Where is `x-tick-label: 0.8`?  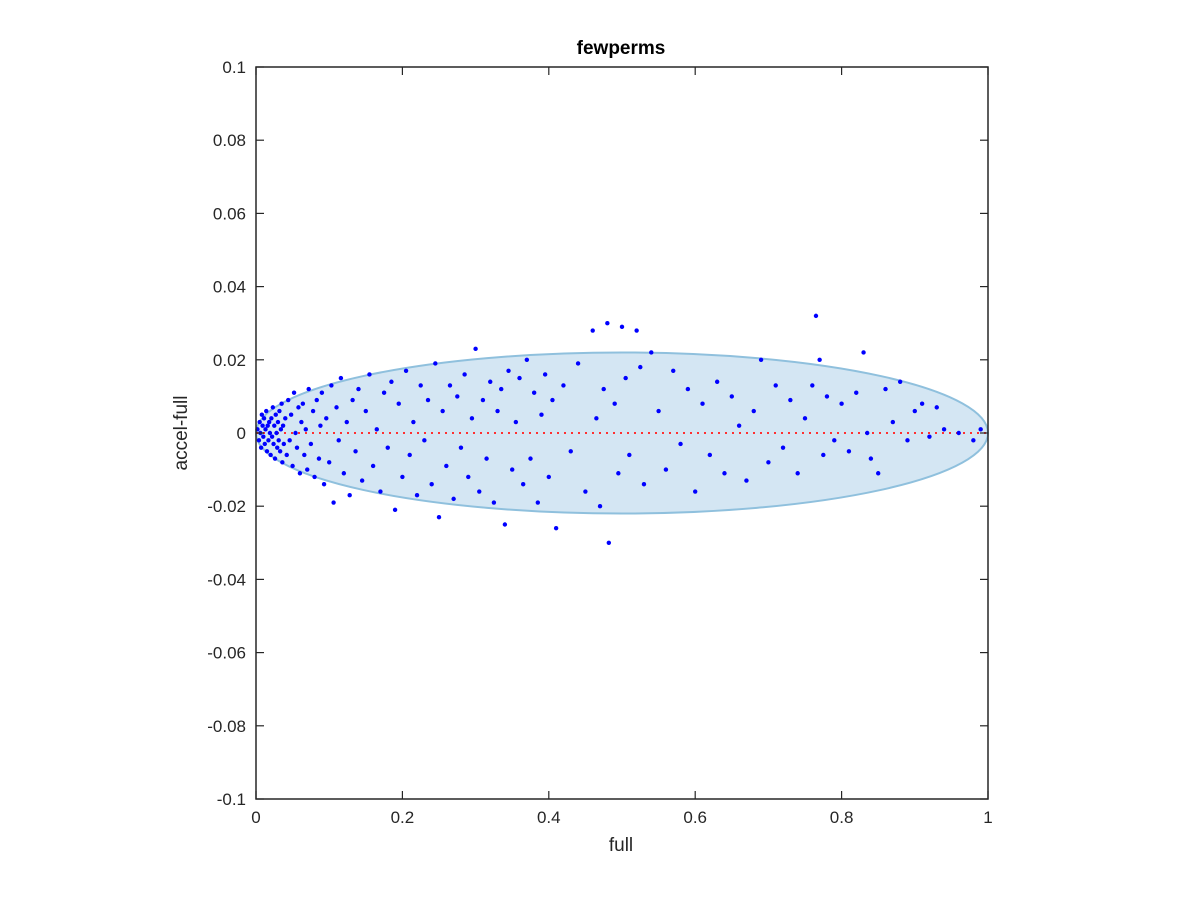 x-tick-label: 0.8 is located at coordinates (842, 817).